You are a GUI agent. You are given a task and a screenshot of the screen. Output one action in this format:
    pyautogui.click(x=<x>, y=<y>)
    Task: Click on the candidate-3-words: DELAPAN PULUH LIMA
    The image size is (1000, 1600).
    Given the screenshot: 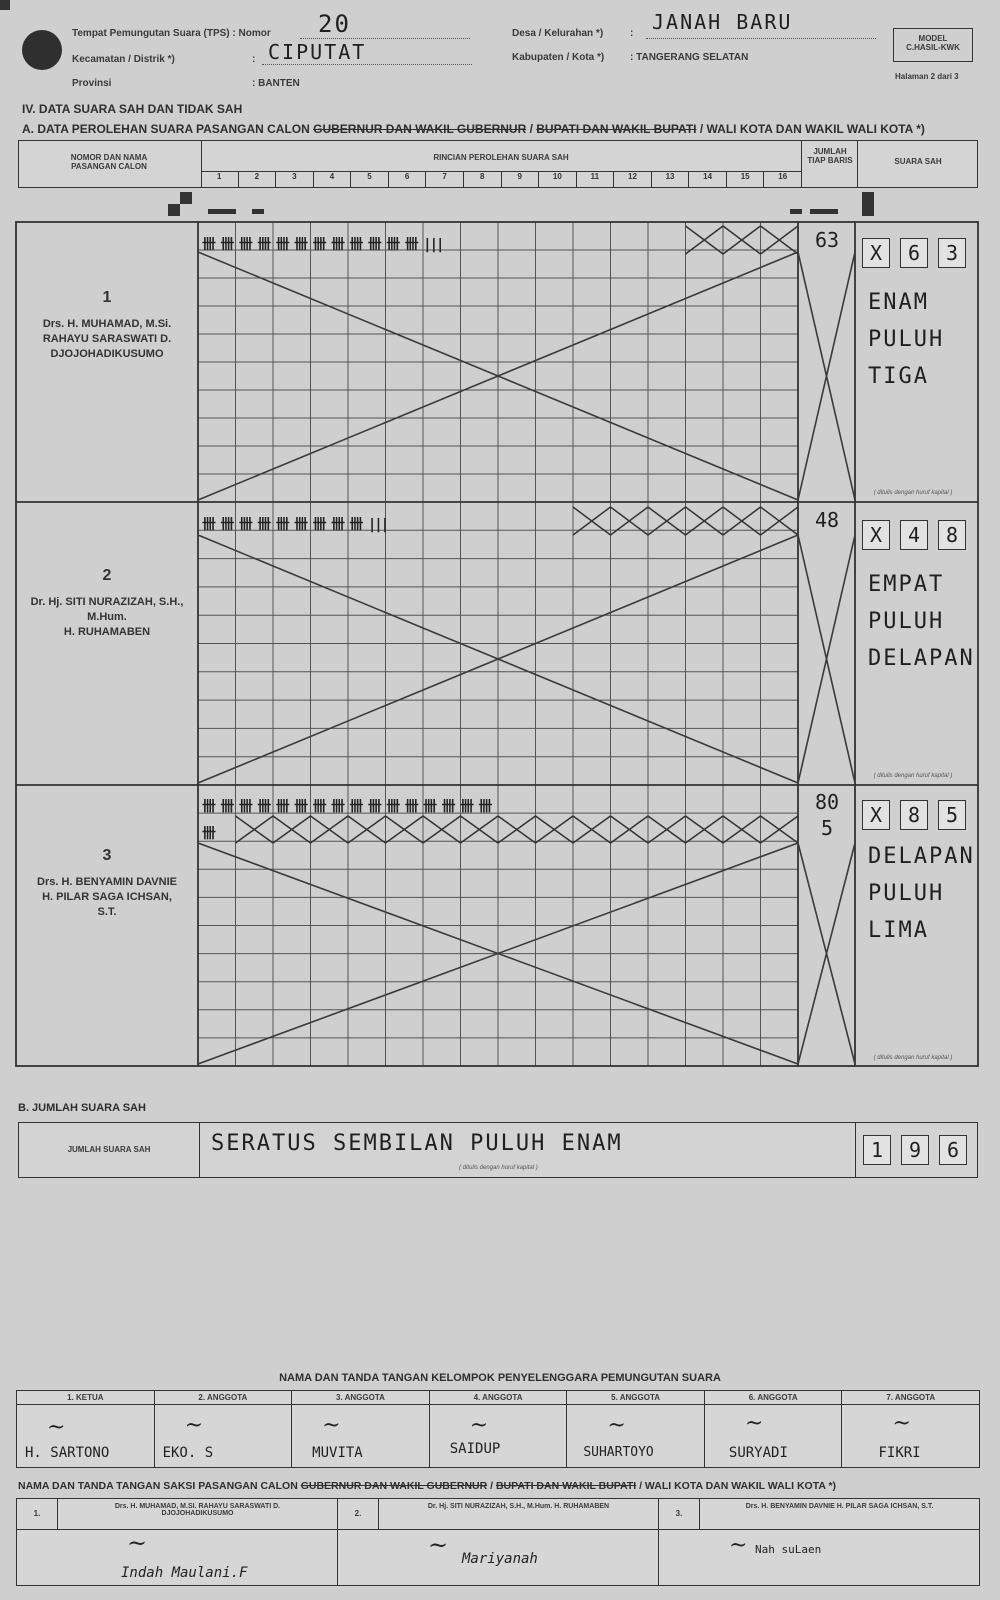 What is the action you would take?
    pyautogui.click(x=921, y=893)
    